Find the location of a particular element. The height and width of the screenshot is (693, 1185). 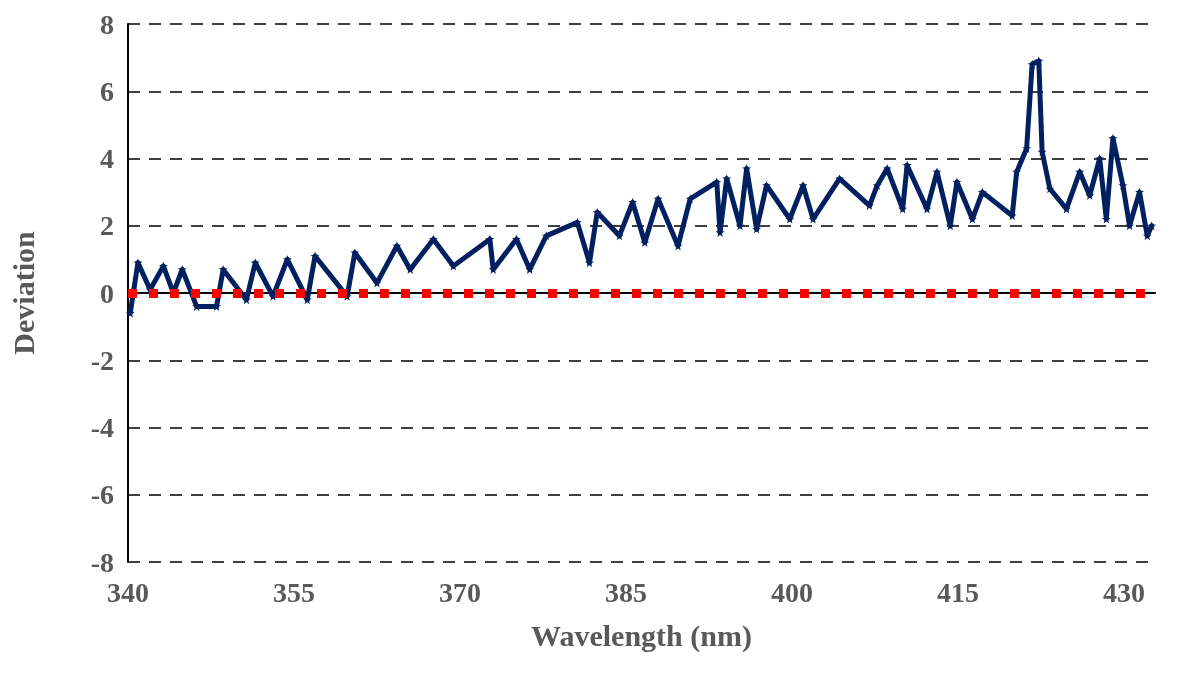

y-tick-label: 2 is located at coordinates (107, 226).